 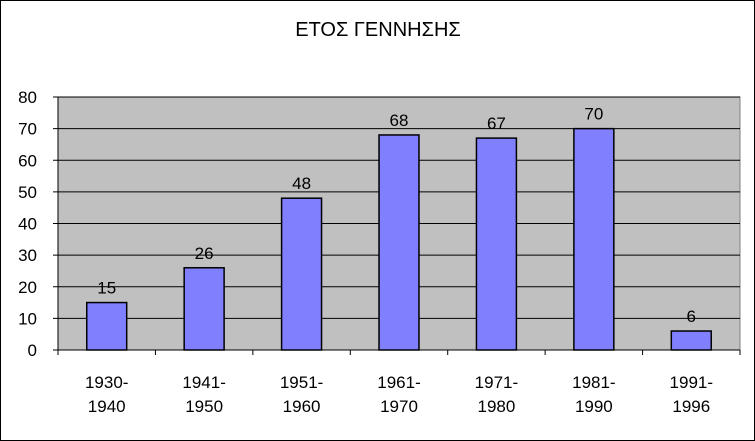 What do you see at coordinates (301, 183) in the screenshot?
I see `data-label: 48` at bounding box center [301, 183].